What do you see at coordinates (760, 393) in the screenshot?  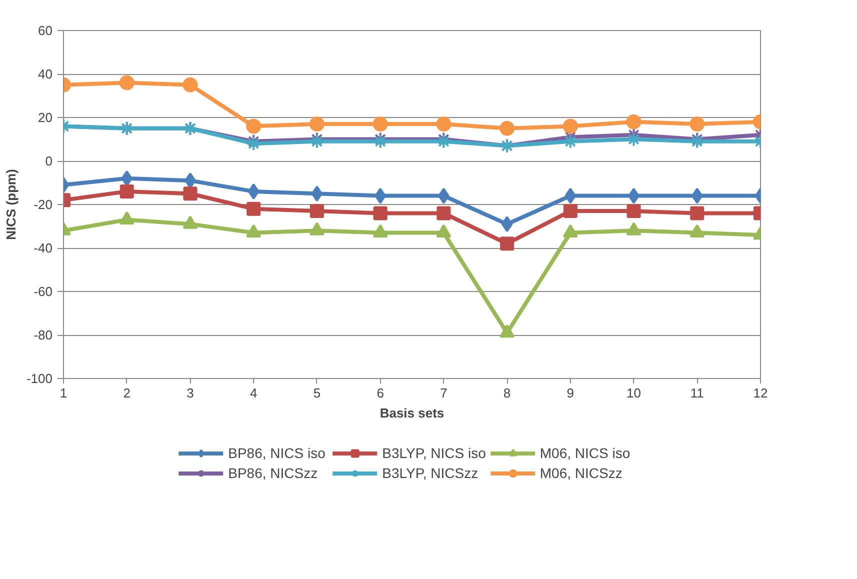 I see `x-tick-label: 12` at bounding box center [760, 393].